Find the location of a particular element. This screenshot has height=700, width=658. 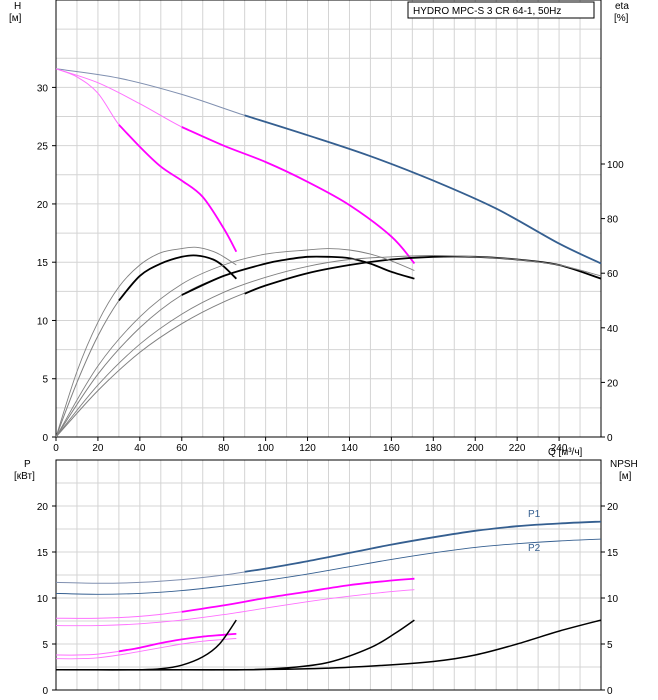

npsh_1-curve-line is located at coordinates (146, 645).